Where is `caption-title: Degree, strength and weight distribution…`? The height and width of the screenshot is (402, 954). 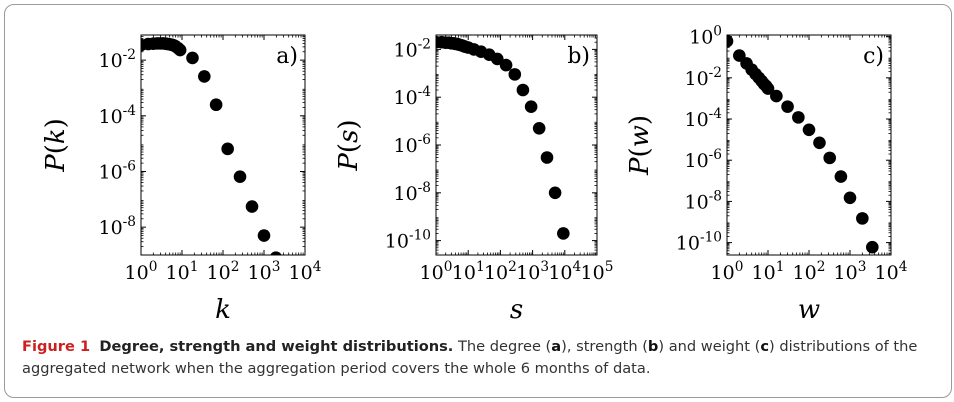 caption-title: Degree, strength and weight distribution… is located at coordinates (276, 346).